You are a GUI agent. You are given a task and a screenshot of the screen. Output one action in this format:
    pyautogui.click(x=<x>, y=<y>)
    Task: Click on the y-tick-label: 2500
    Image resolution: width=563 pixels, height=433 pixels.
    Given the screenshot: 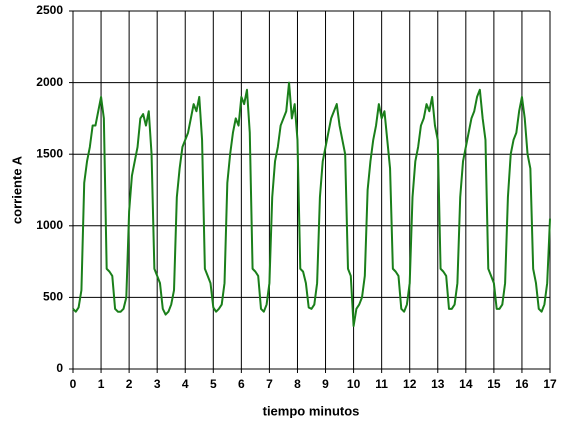 What is the action you would take?
    pyautogui.click(x=49, y=10)
    